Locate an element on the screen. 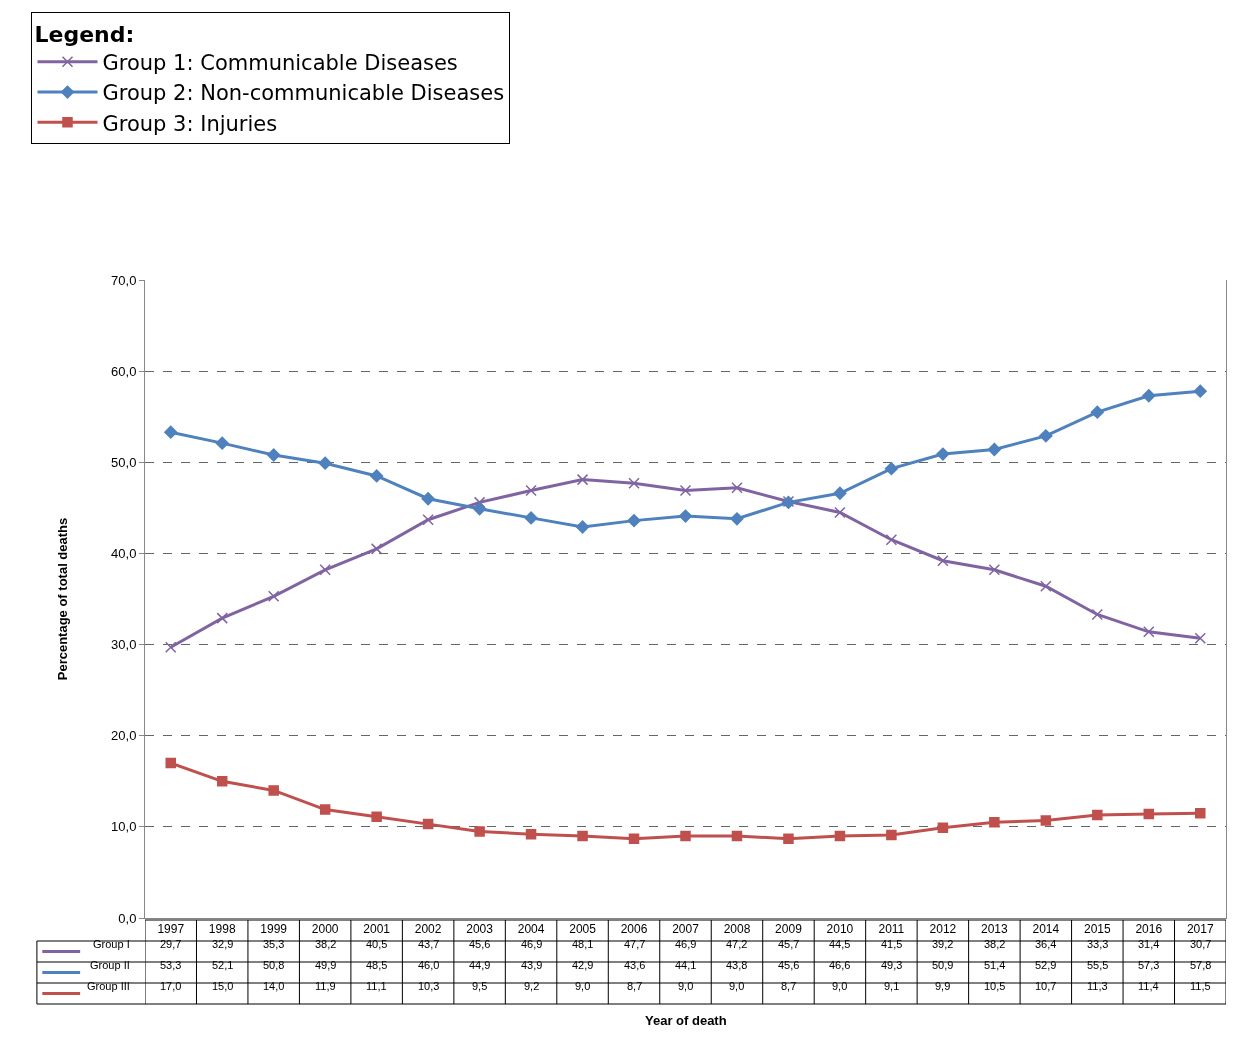  text: Group II is located at coordinates (110, 965).